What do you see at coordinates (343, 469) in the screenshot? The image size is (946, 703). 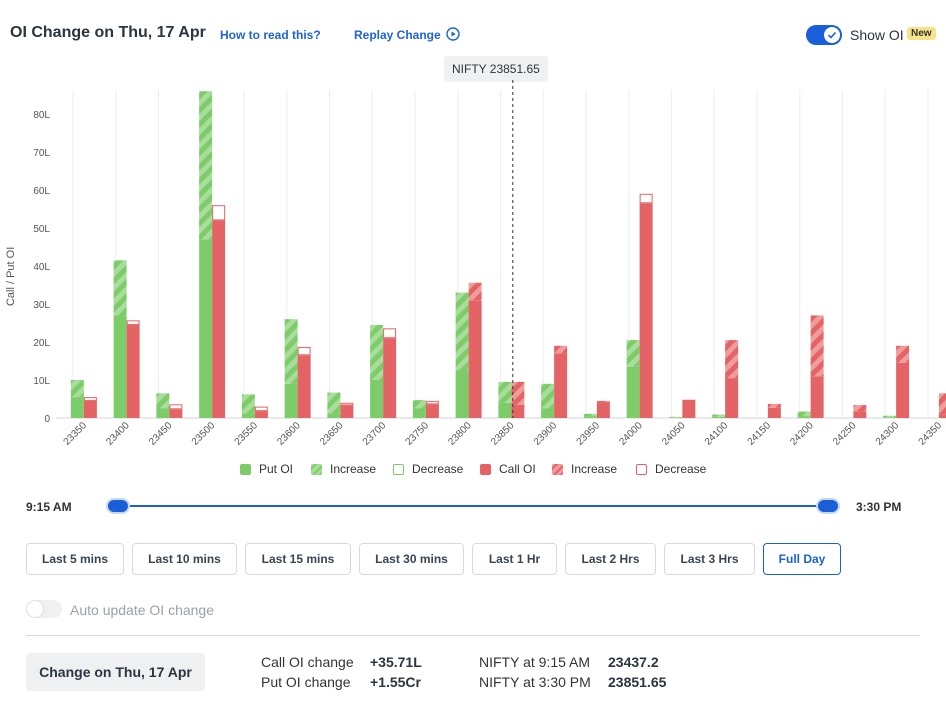 I see `legend-put-increase: Increase` at bounding box center [343, 469].